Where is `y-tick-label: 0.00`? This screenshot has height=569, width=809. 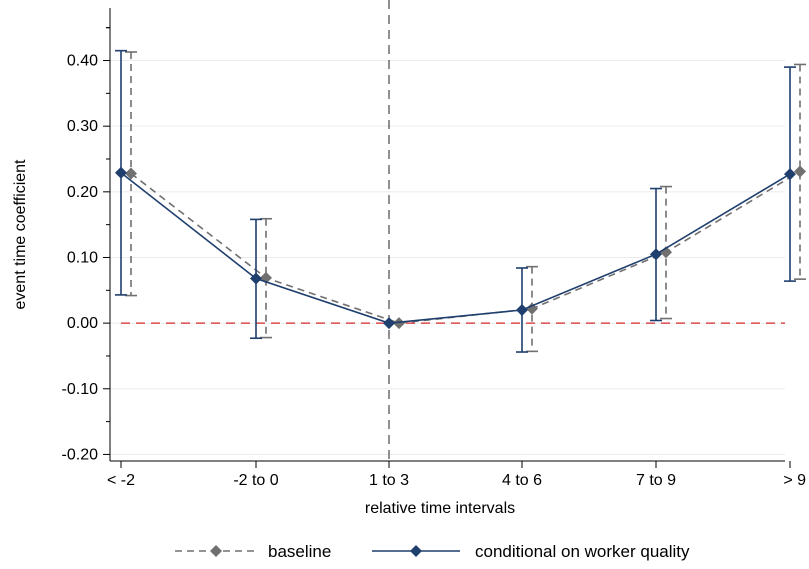 y-tick-label: 0.00 is located at coordinates (82, 323).